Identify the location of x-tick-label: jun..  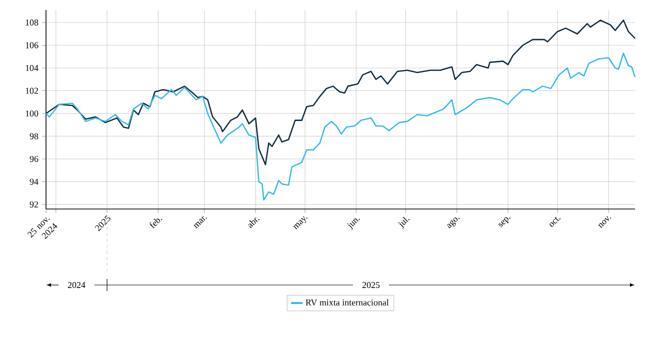
(353, 224).